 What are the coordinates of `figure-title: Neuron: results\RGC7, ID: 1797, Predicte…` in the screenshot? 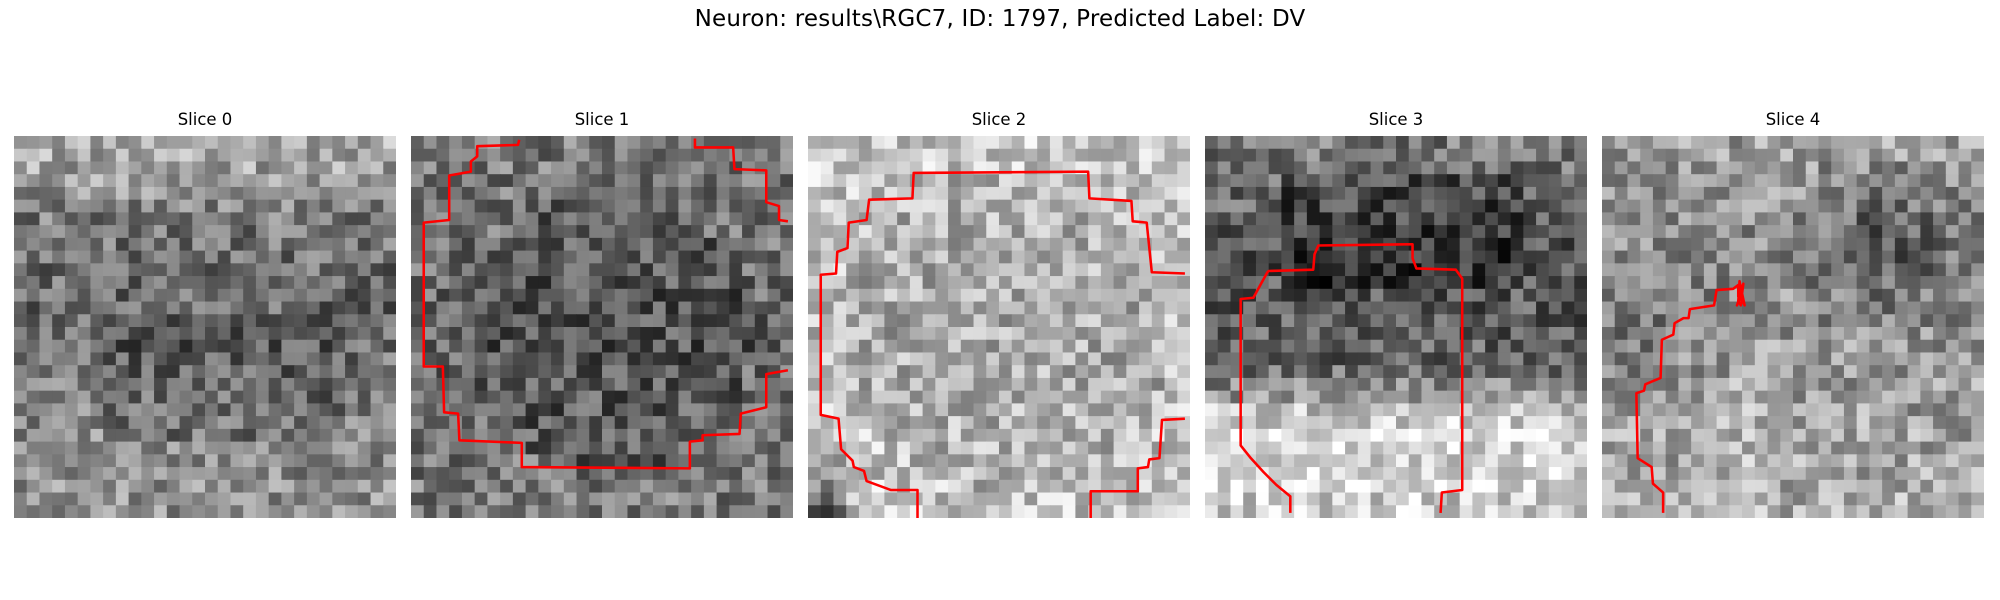 It's located at (1000, 19).